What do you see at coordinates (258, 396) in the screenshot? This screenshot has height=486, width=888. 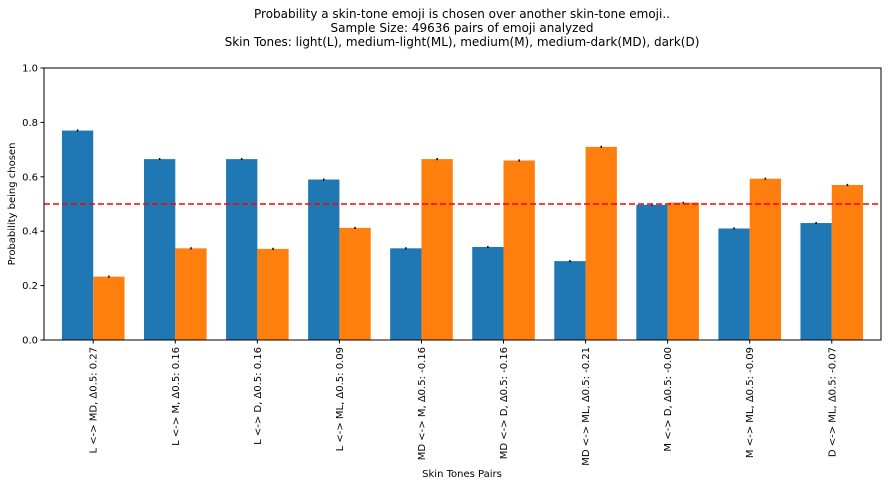 I see `x-tick-label-3: L <-> D, Δ0.5: 0.16` at bounding box center [258, 396].